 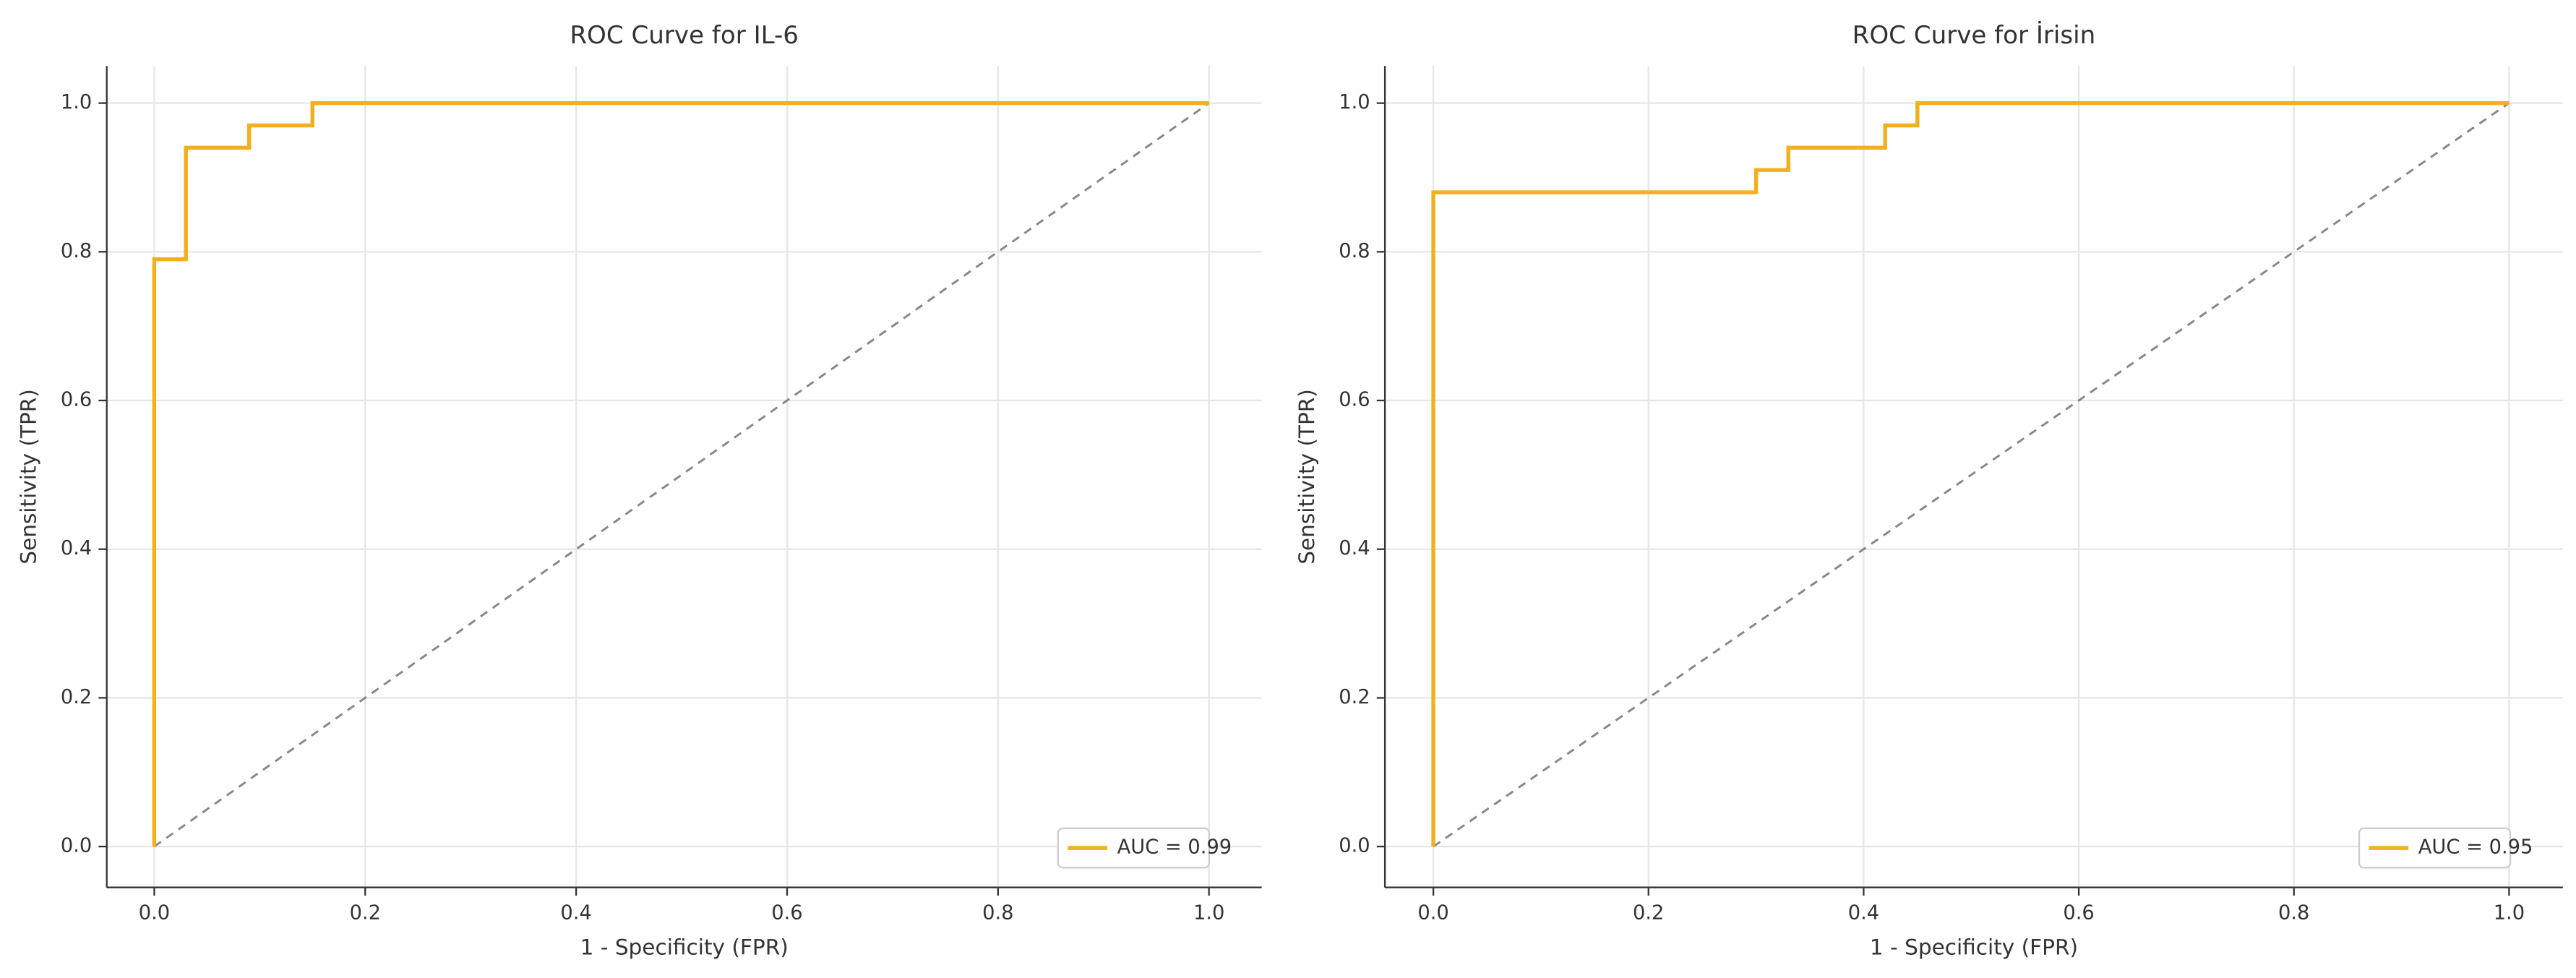 I want to click on legend: AUC = 0.95, so click(x=2446, y=848).